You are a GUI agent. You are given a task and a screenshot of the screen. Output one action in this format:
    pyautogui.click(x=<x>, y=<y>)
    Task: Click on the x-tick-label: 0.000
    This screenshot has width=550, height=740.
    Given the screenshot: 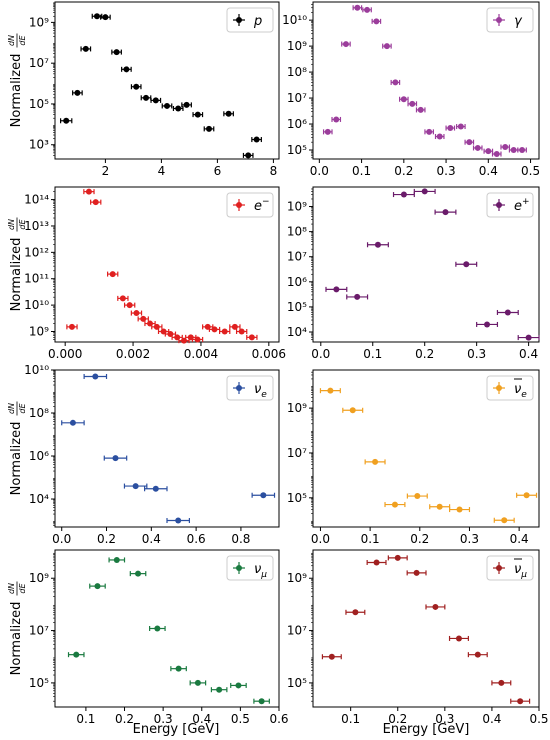 What is the action you would take?
    pyautogui.click(x=65, y=354)
    